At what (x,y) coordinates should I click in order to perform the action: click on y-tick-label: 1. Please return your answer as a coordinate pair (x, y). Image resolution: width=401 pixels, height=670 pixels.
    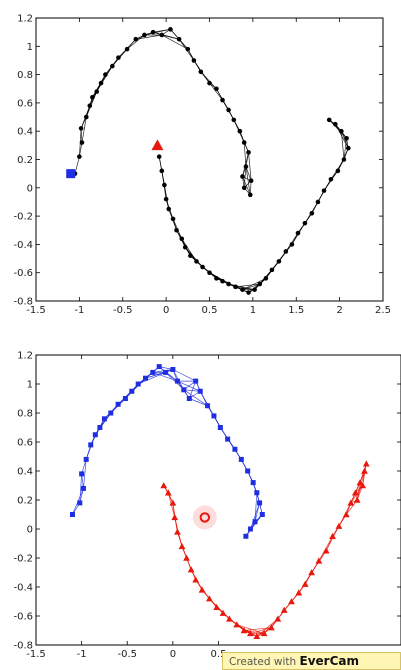
    Looking at the image, I should click on (30, 385).